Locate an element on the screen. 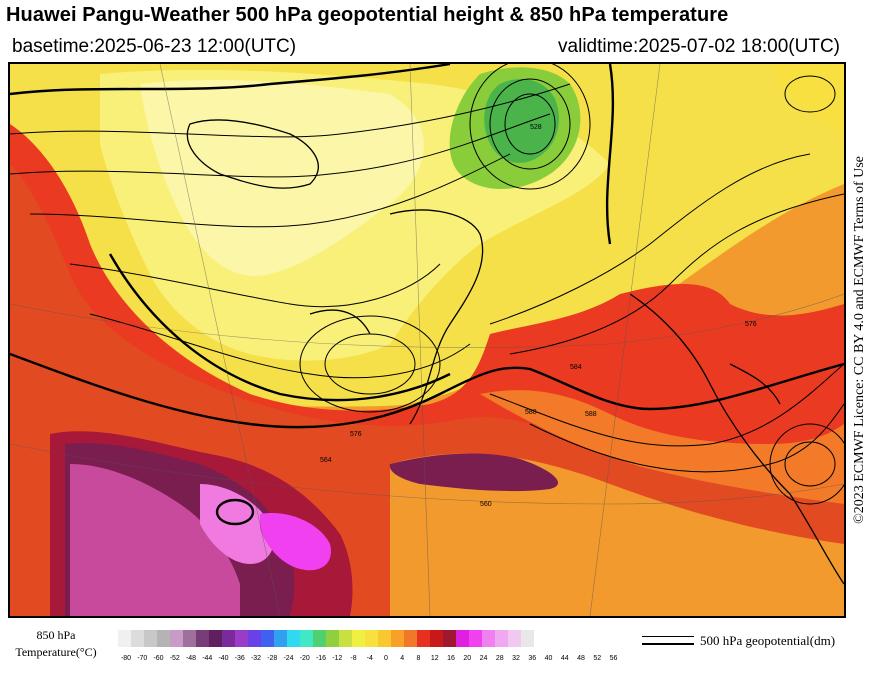  colorbar-tick-label: -24 is located at coordinates (288, 658).